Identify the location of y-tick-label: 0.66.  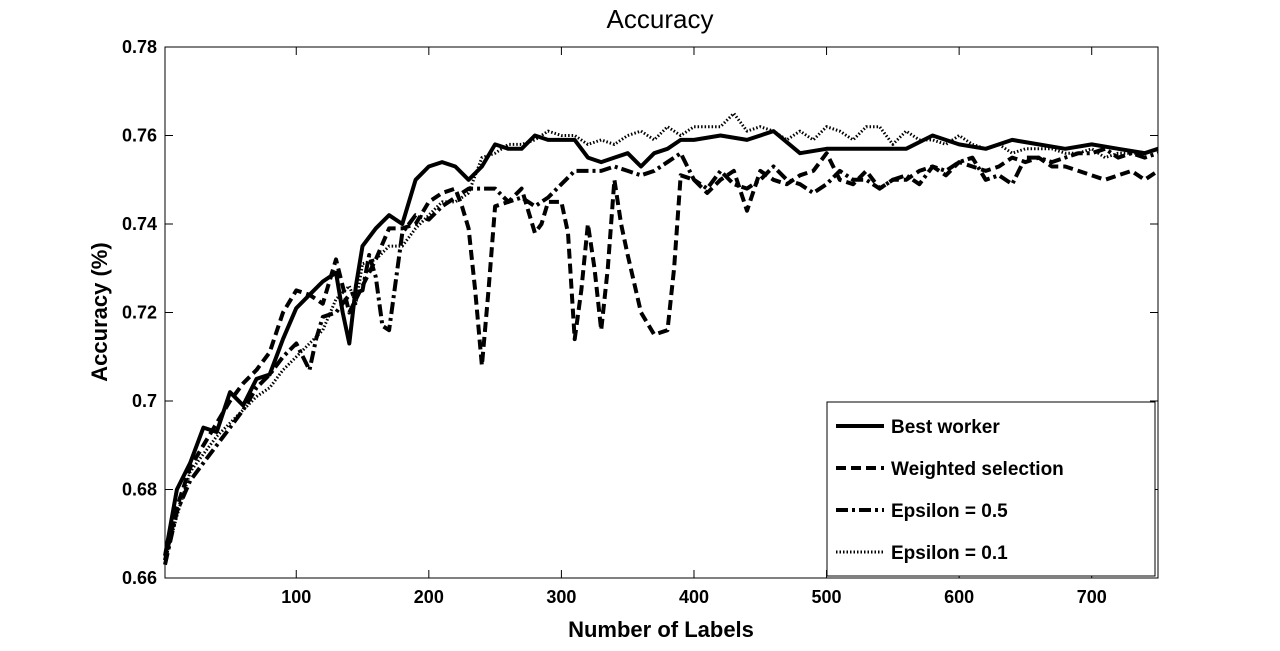
(139, 578).